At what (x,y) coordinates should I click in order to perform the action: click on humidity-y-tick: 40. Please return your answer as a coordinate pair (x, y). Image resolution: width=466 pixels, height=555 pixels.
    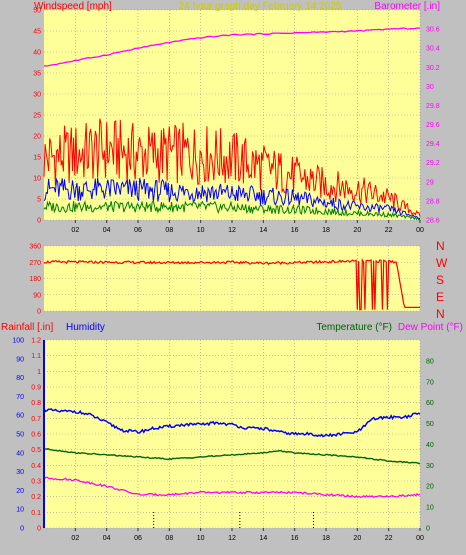
    Looking at the image, I should click on (20, 453).